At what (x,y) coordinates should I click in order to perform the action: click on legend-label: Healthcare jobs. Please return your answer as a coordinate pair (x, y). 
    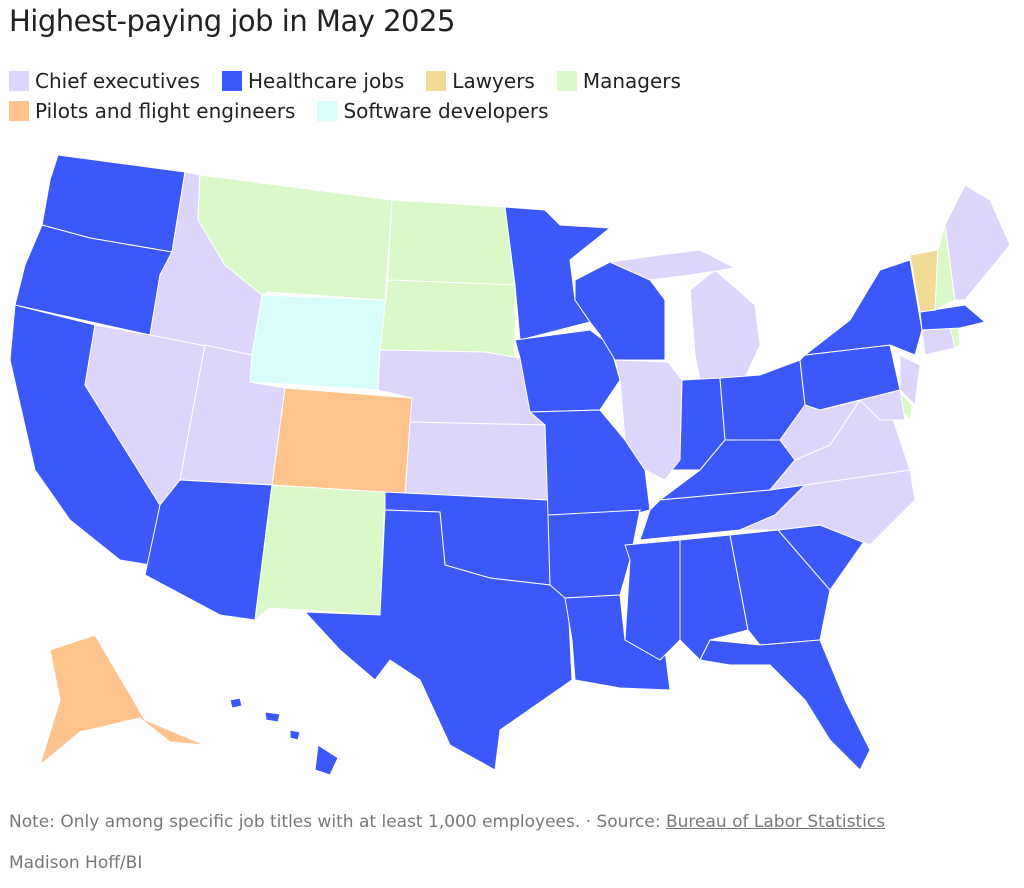
    Looking at the image, I should click on (326, 81).